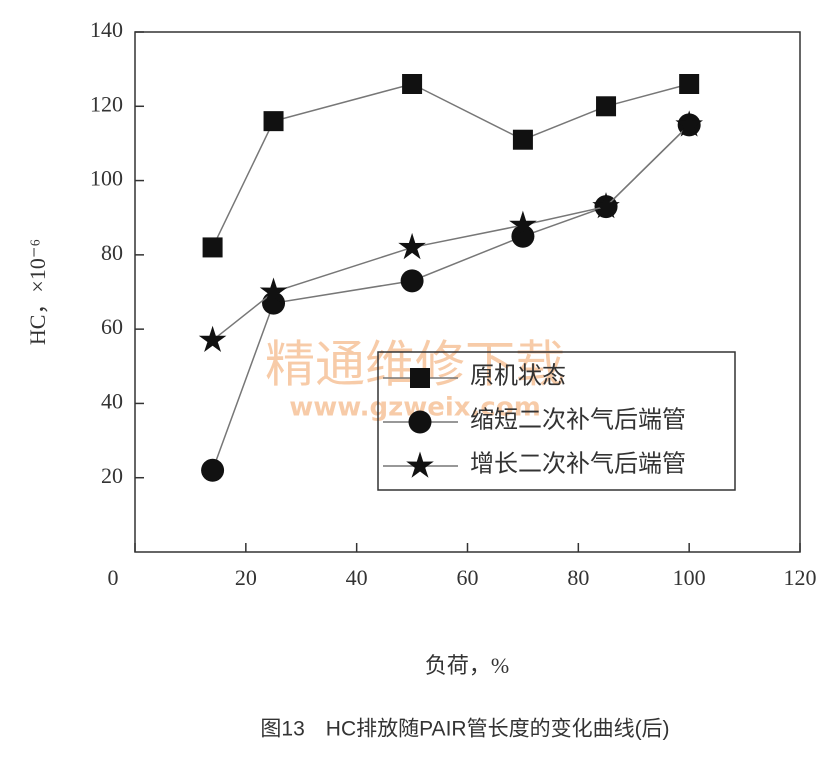 This screenshot has width=833, height=757. Describe the element at coordinates (113, 577) in the screenshot. I see `x-tick-label: 0` at that location.